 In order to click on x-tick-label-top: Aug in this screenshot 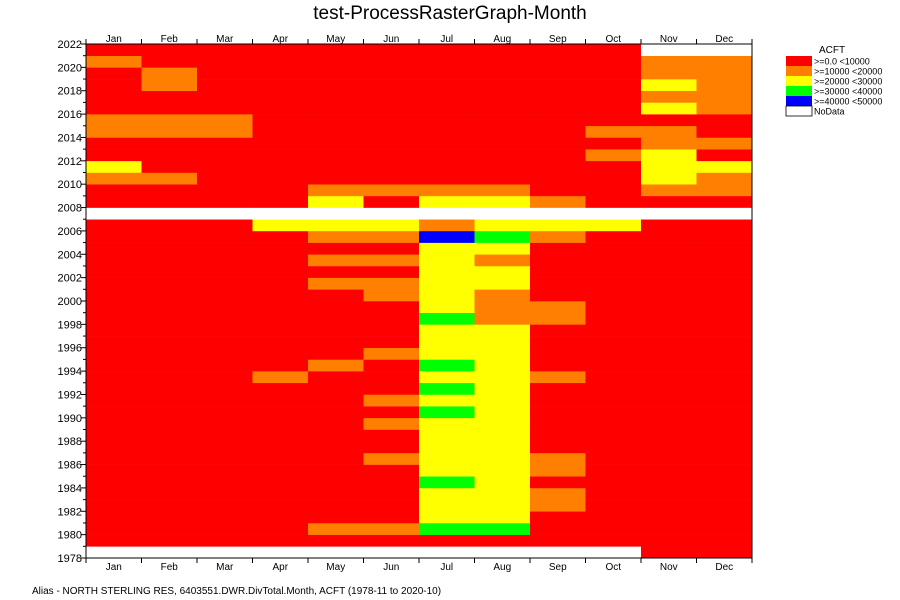, I will do `click(502, 39)`.